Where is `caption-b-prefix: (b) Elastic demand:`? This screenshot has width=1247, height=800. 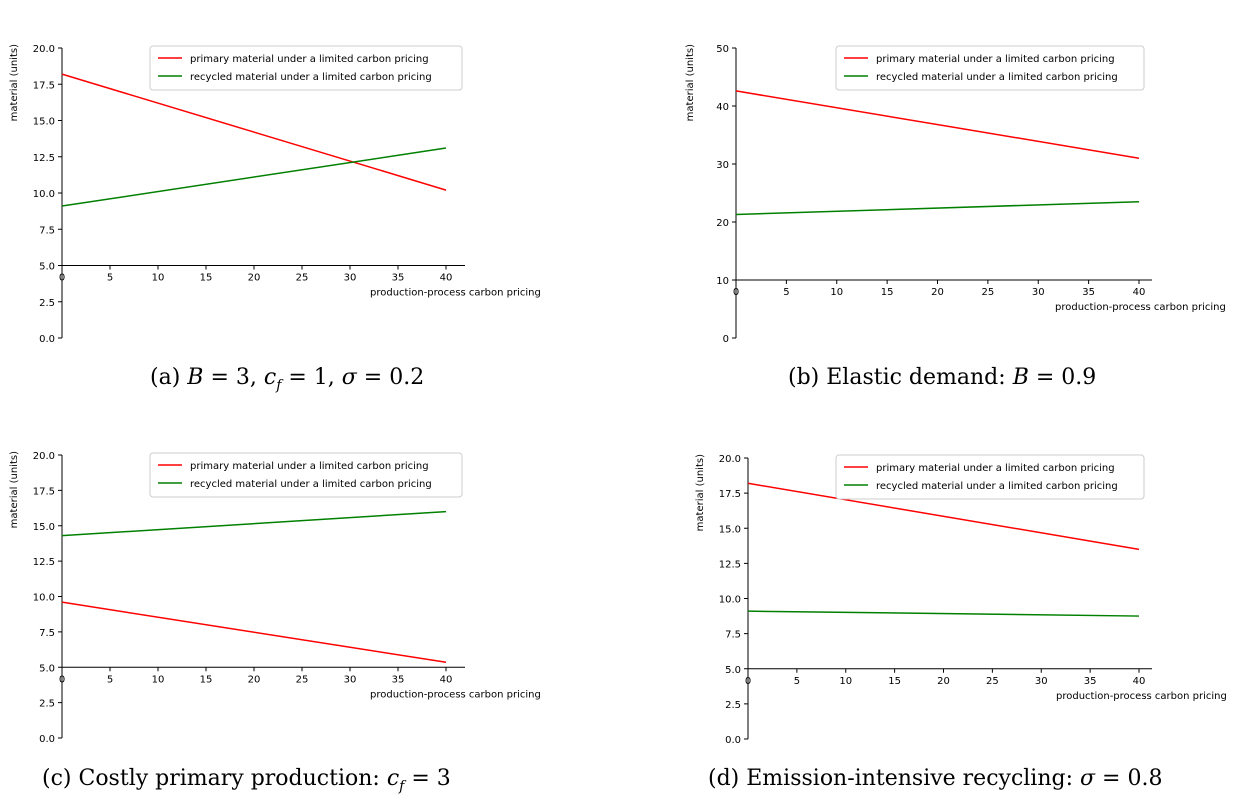 caption-b-prefix: (b) Elastic demand: is located at coordinates (900, 377).